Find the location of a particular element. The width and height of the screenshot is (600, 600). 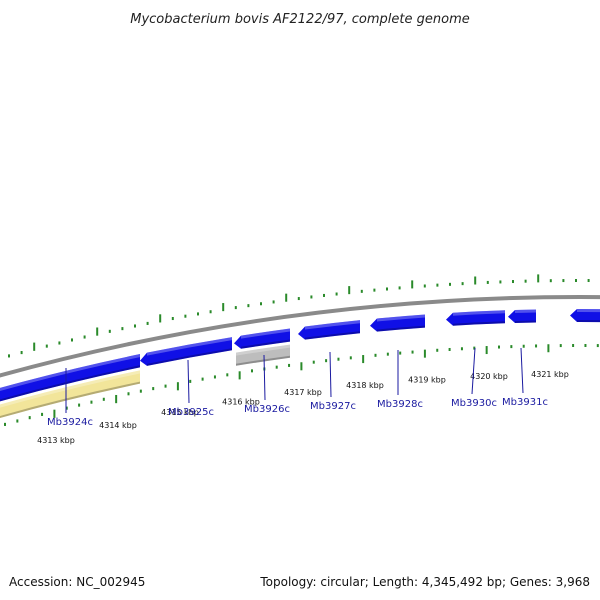

gene-block-next is located at coordinates (585, 316).